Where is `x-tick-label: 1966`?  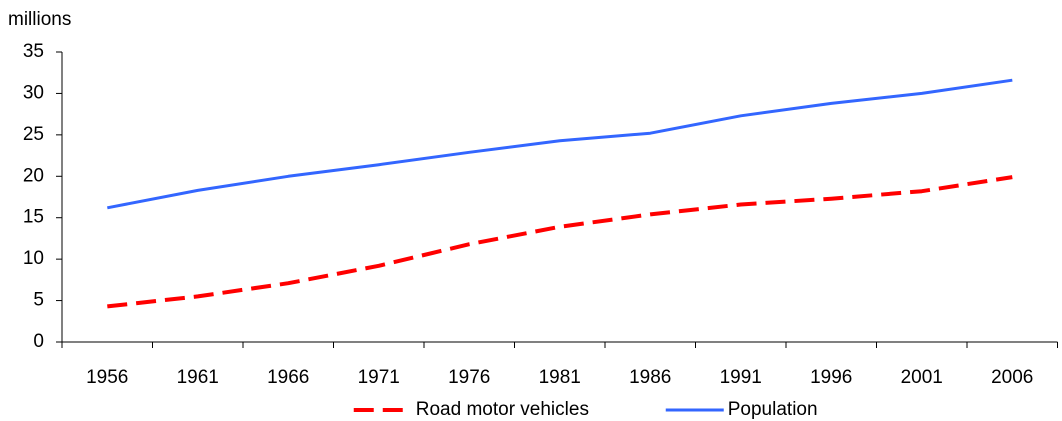
x-tick-label: 1966 is located at coordinates (288, 377).